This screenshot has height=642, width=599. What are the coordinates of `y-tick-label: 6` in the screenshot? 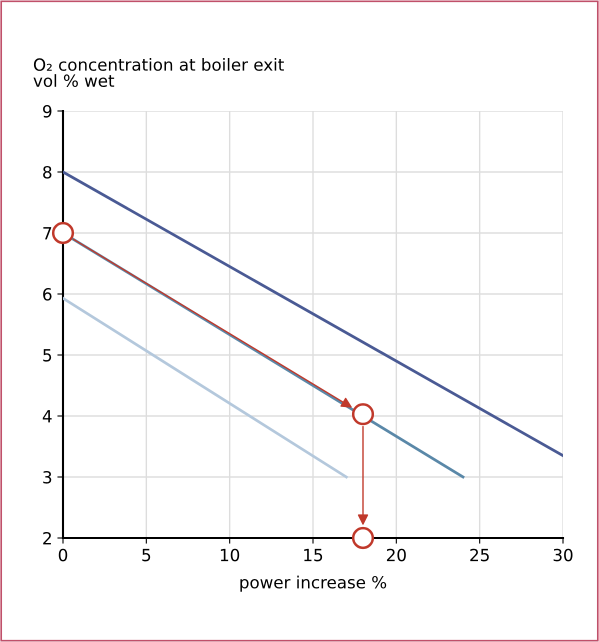 It's located at (47, 294).